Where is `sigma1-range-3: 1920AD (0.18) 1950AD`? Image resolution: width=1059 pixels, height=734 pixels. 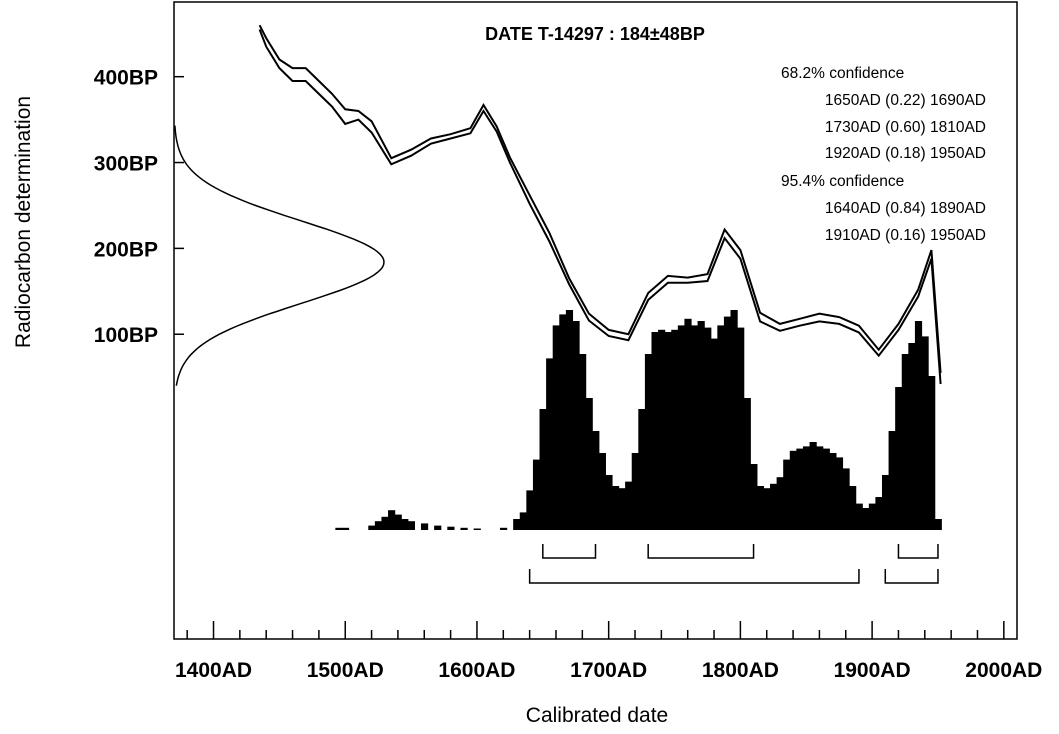
sigma1-range-3: 1920AD (0.18) 1950AD is located at coordinates (905, 153).